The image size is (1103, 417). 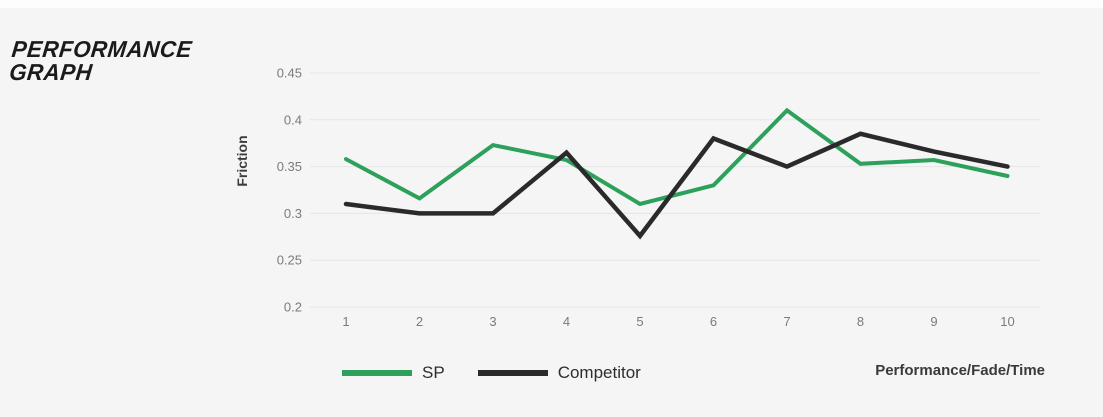 I want to click on svg-text: 10, so click(x=1007, y=321).